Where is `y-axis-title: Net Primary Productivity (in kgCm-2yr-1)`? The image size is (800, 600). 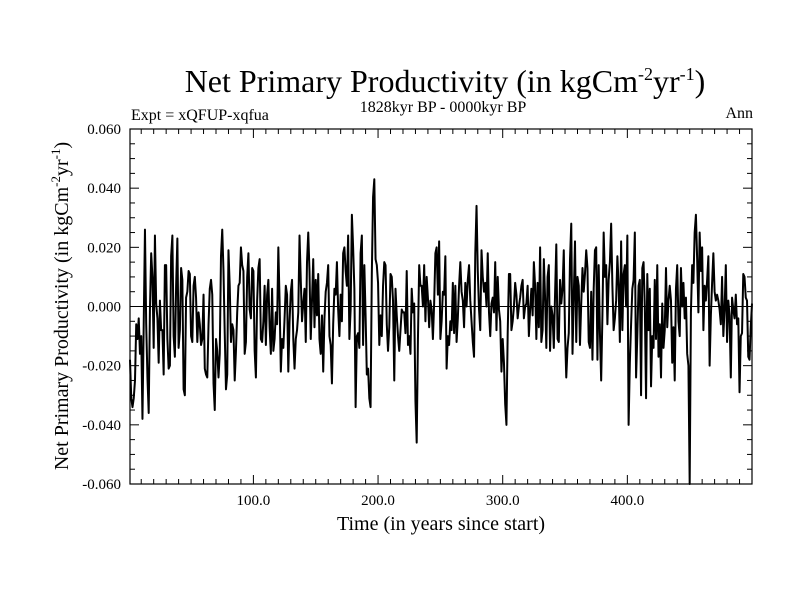
y-axis-title: Net Primary Productivity (in kgCm-2yr-1) is located at coordinates (60, 306).